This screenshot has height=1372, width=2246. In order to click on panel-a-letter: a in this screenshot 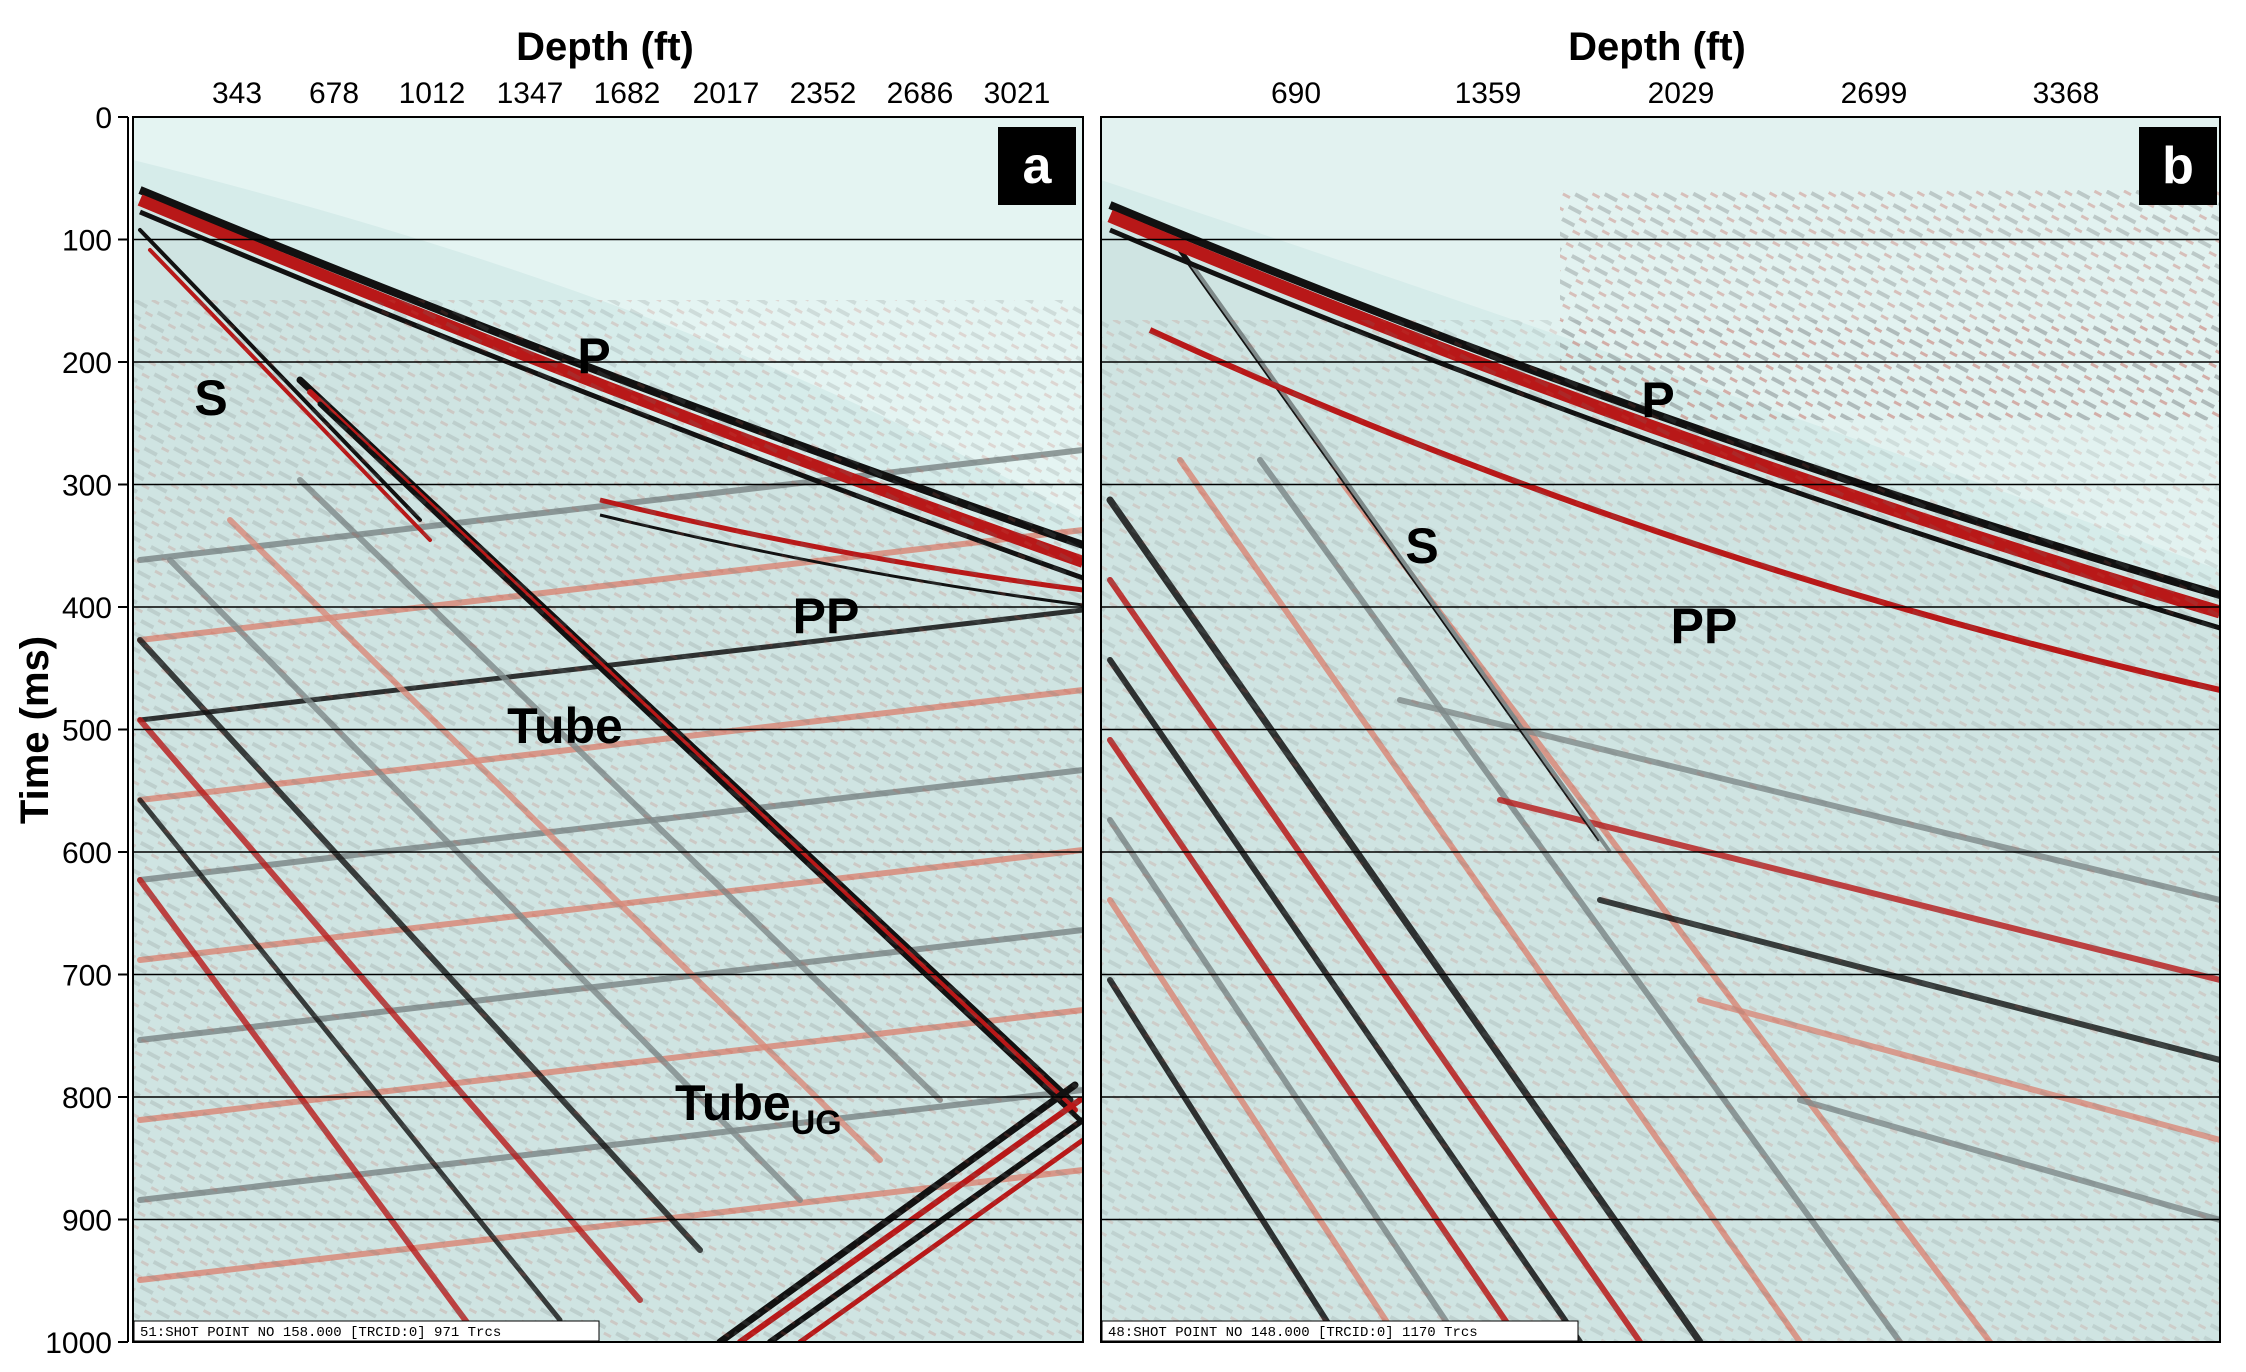, I will do `click(1038, 166)`.